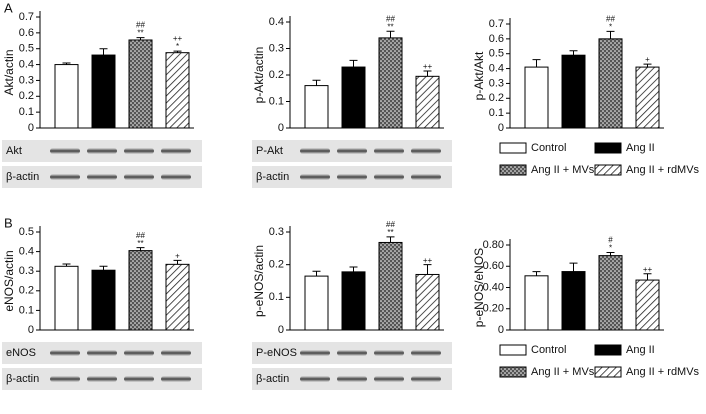 The width and height of the screenshot is (706, 414). Describe the element at coordinates (563, 372) in the screenshot. I see `legend-label: Ang II + MVs` at that location.